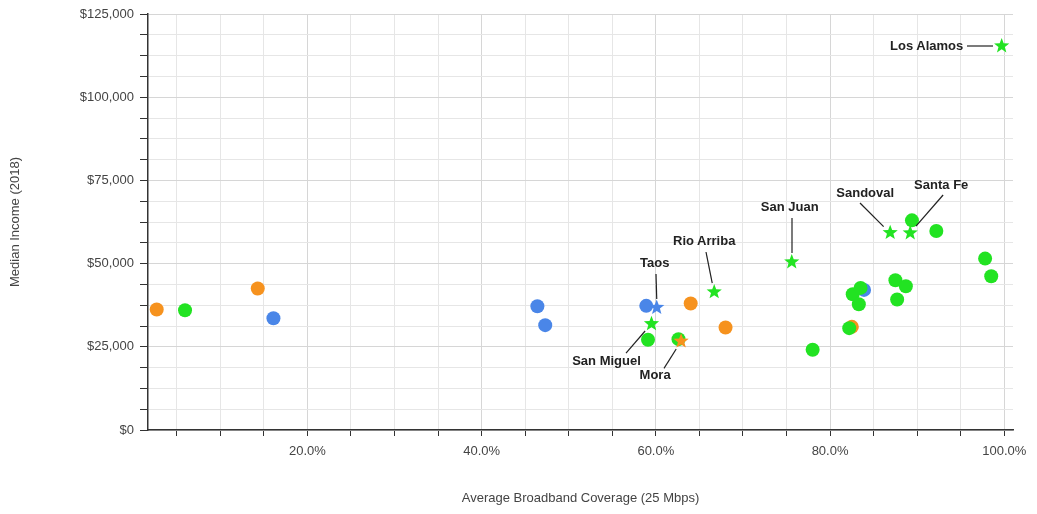 This screenshot has width=1037, height=514. I want to click on annotation: Sandoval, so click(865, 193).